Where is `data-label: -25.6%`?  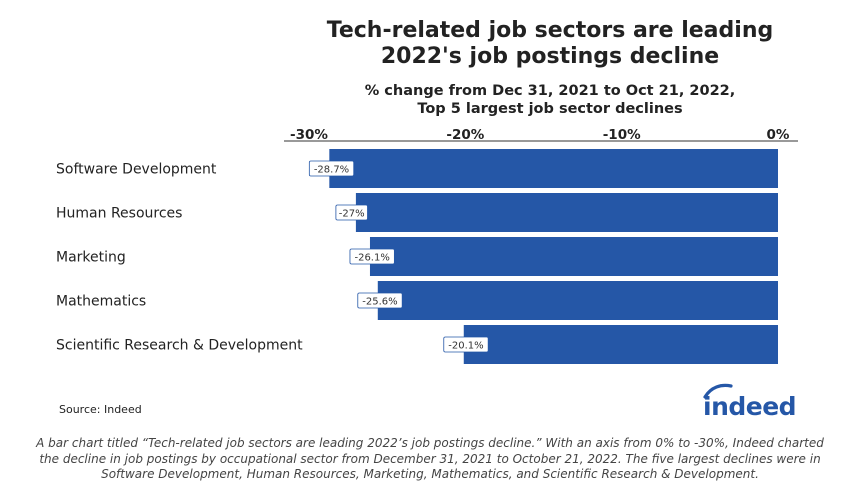 data-label: -25.6% is located at coordinates (379, 301).